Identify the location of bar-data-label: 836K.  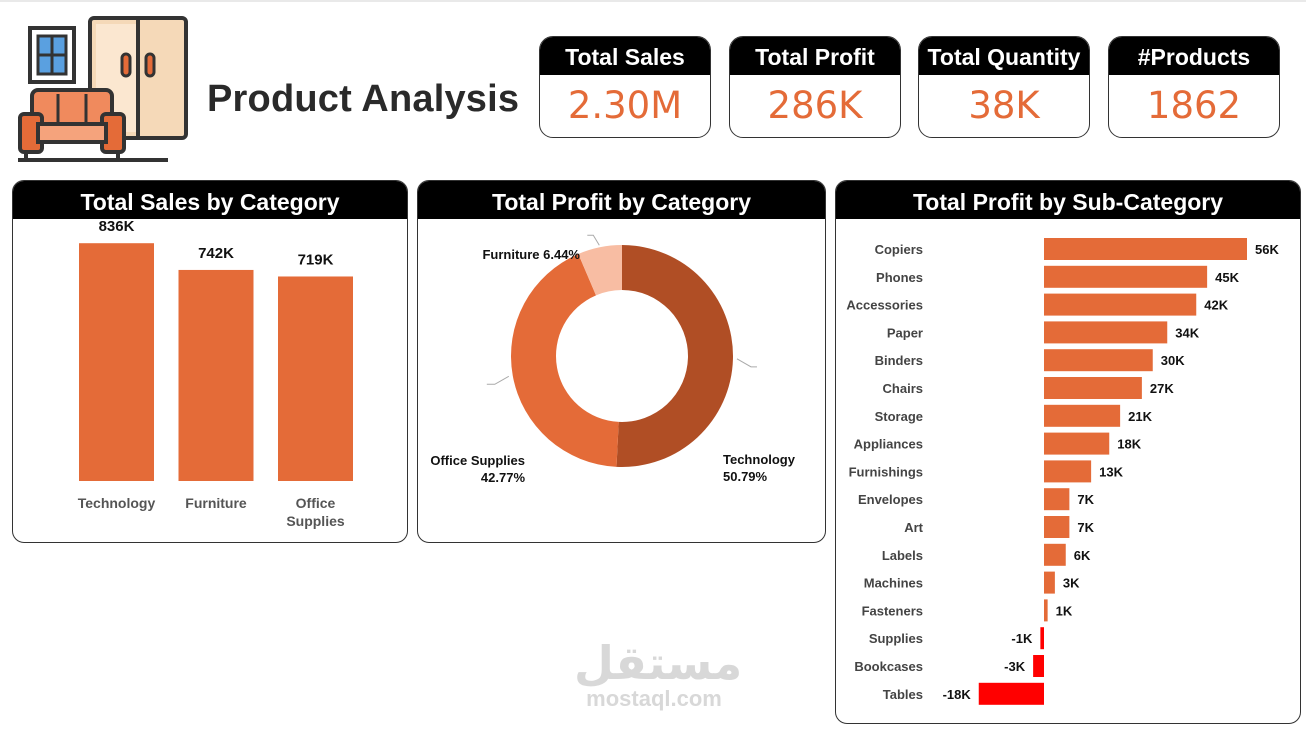
(117, 227).